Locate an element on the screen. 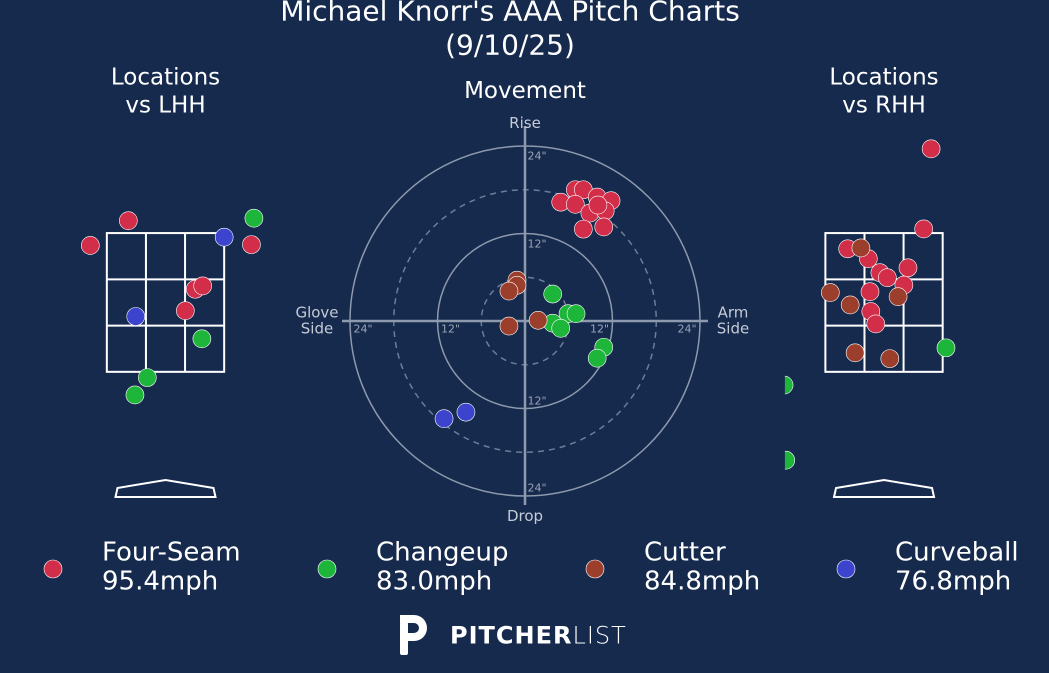 Image resolution: width=1049 pixels, height=673 pixels. panel-title: Movement is located at coordinates (525, 91).